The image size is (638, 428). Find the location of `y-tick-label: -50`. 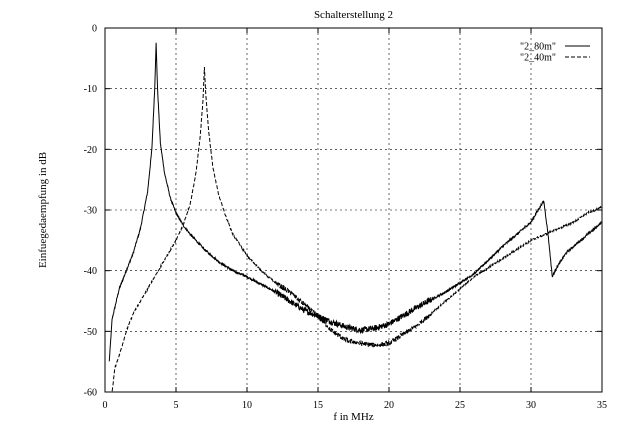

y-tick-label: -50 is located at coordinates (90, 332).